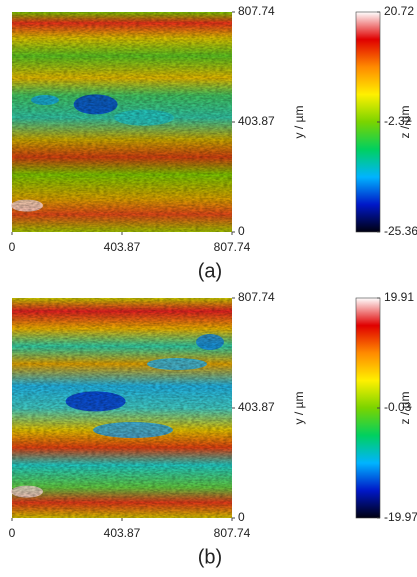 The image size is (417, 577). Describe the element at coordinates (398, 407) in the screenshot. I see `colorbar-tick-label: -0.03` at that location.